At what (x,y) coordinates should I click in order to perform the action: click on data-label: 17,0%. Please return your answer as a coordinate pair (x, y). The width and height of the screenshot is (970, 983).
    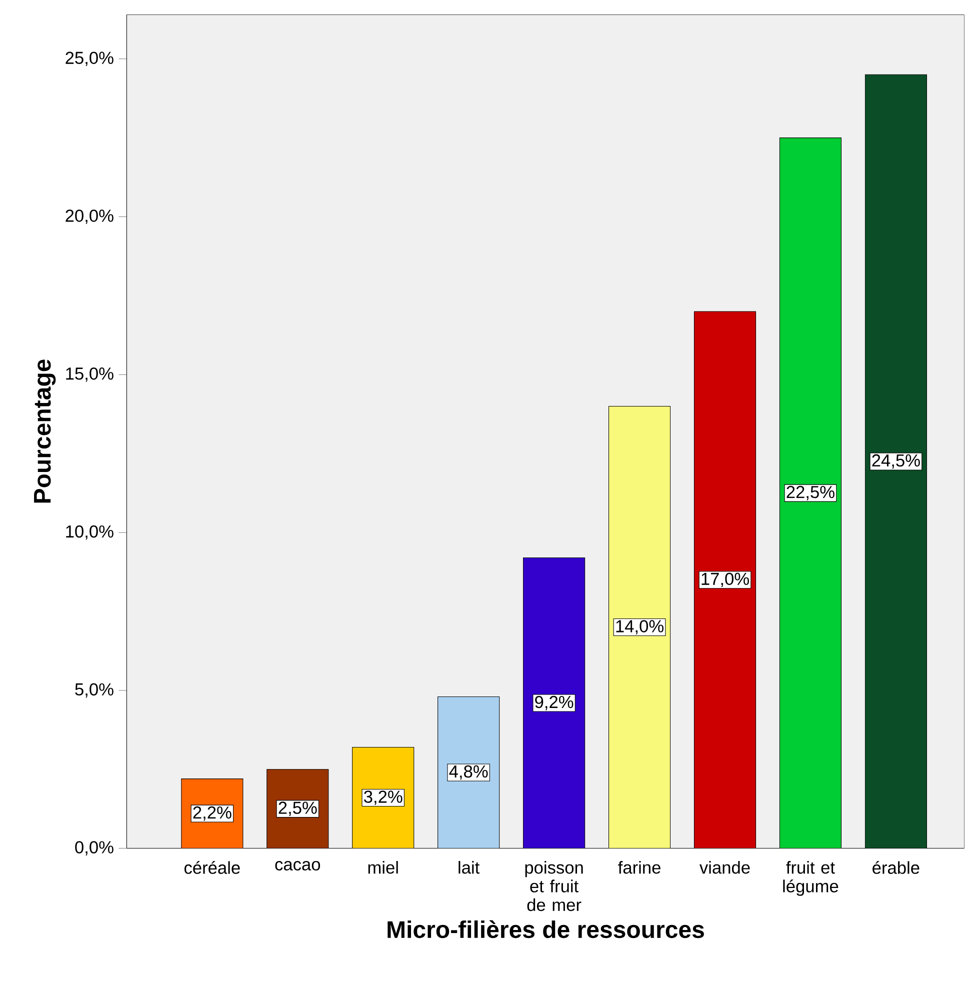
    Looking at the image, I should click on (726, 580).